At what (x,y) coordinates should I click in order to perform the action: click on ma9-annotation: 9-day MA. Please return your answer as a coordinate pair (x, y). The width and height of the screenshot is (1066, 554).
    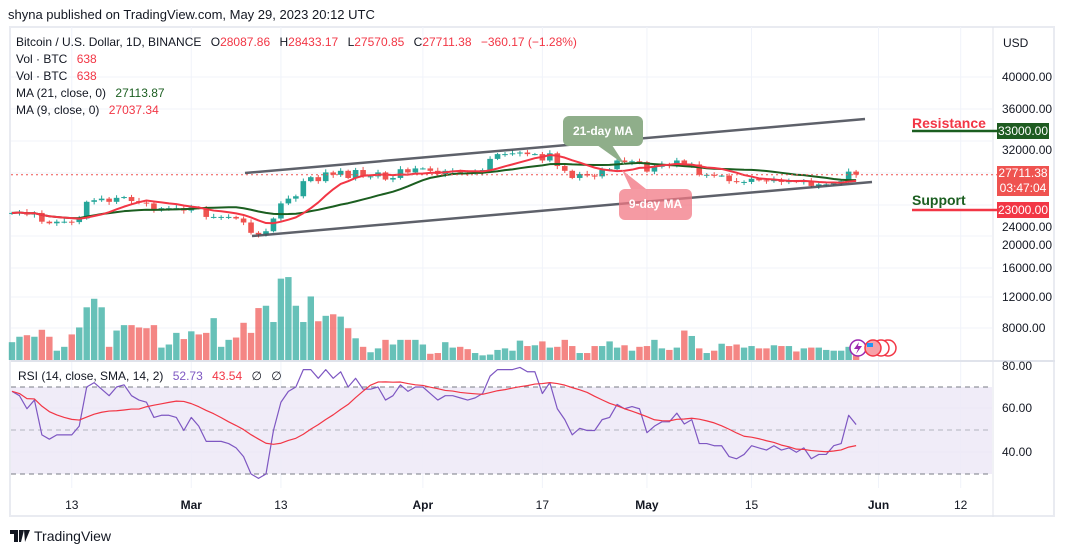
    Looking at the image, I should click on (655, 204).